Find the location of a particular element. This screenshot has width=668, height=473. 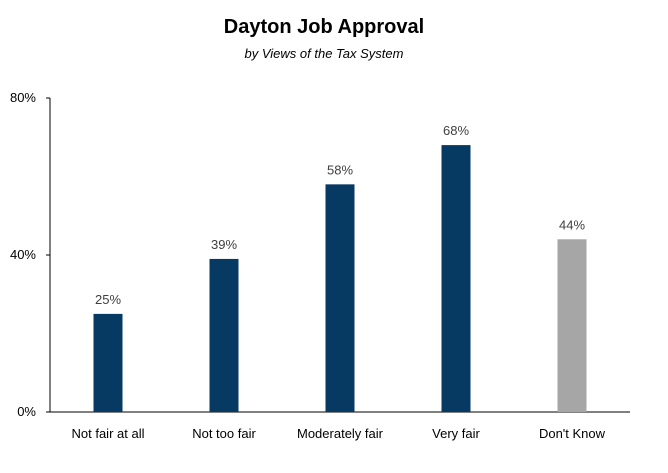

chart-title: Dayton Job Approval is located at coordinates (324, 27).